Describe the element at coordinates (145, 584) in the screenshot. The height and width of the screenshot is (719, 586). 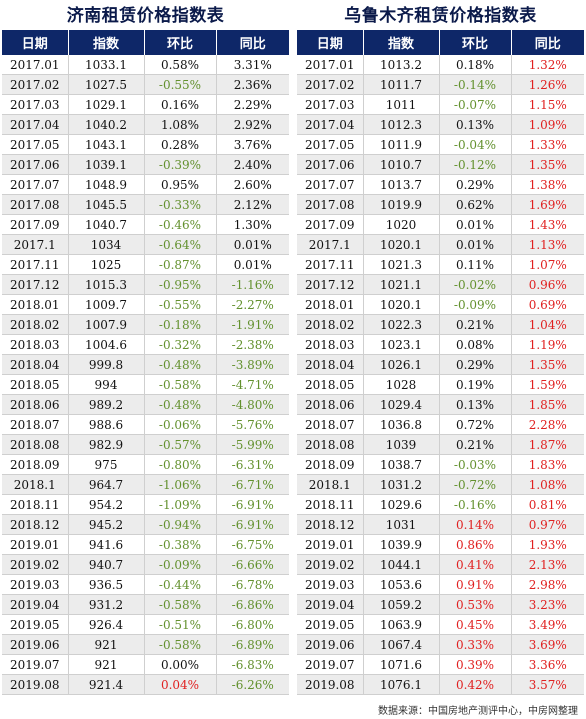
I see `table-row: 2019.03 936.5 -0.44% -6.78%` at that location.